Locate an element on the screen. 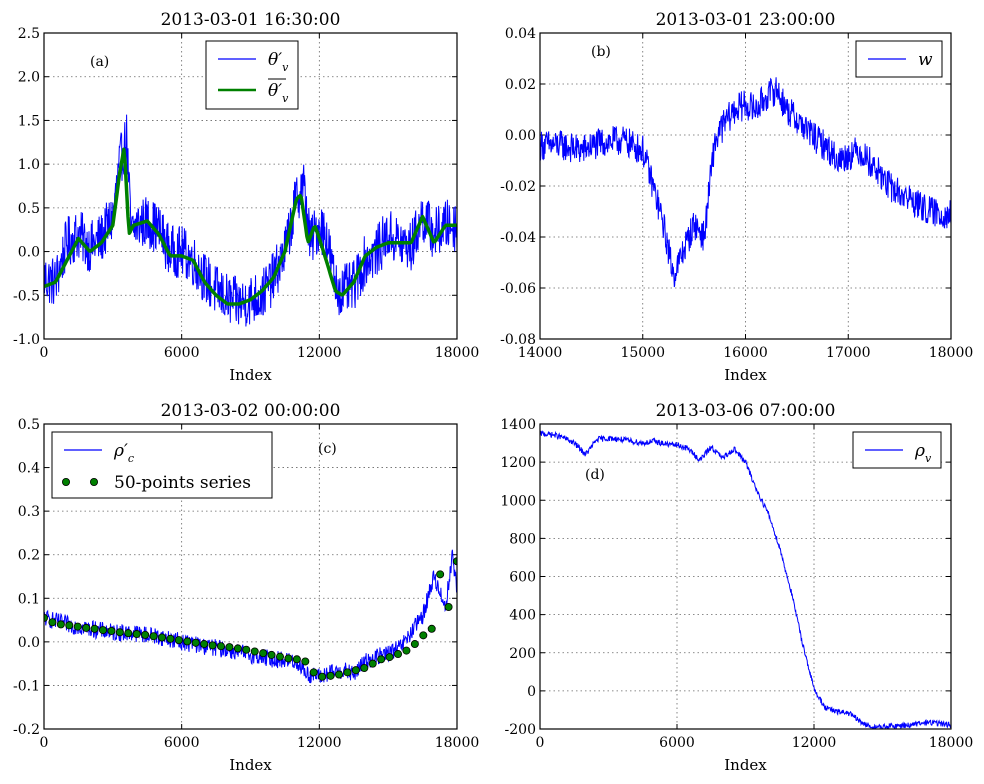 The width and height of the screenshot is (984, 784). x-tick-label: 18000 is located at coordinates (951, 743).